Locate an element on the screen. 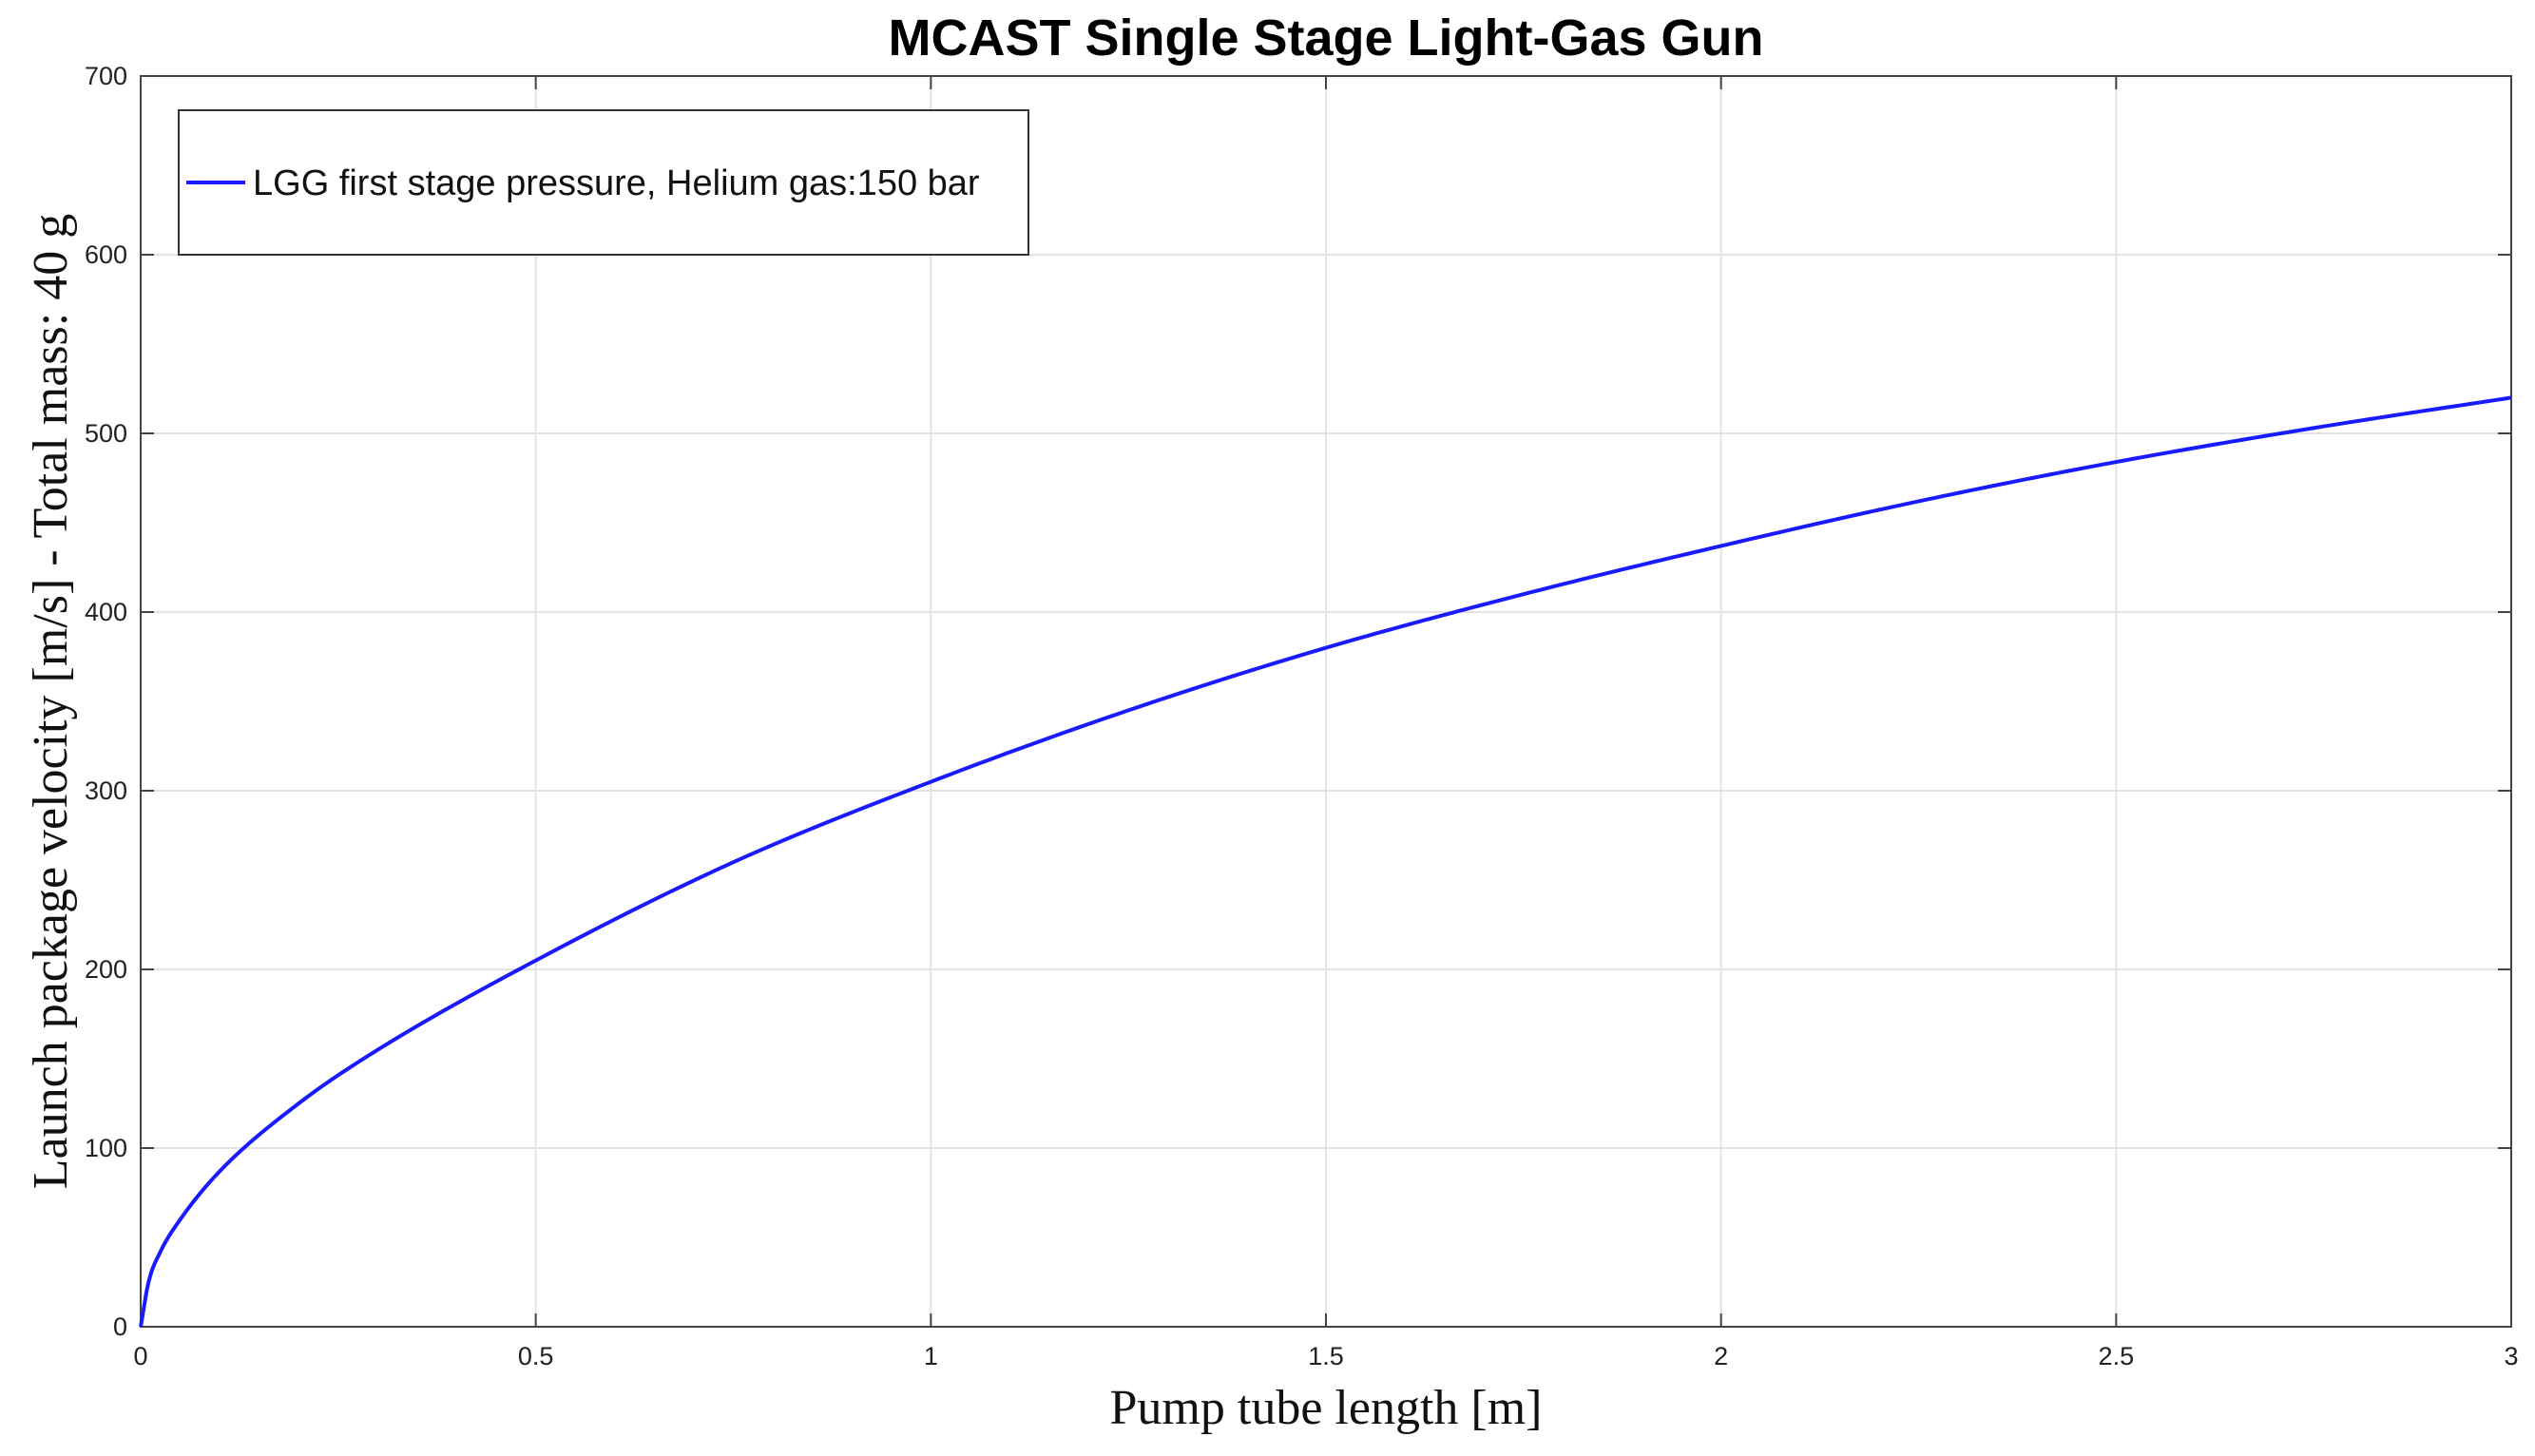  y-tick-label: 600 is located at coordinates (106, 254).